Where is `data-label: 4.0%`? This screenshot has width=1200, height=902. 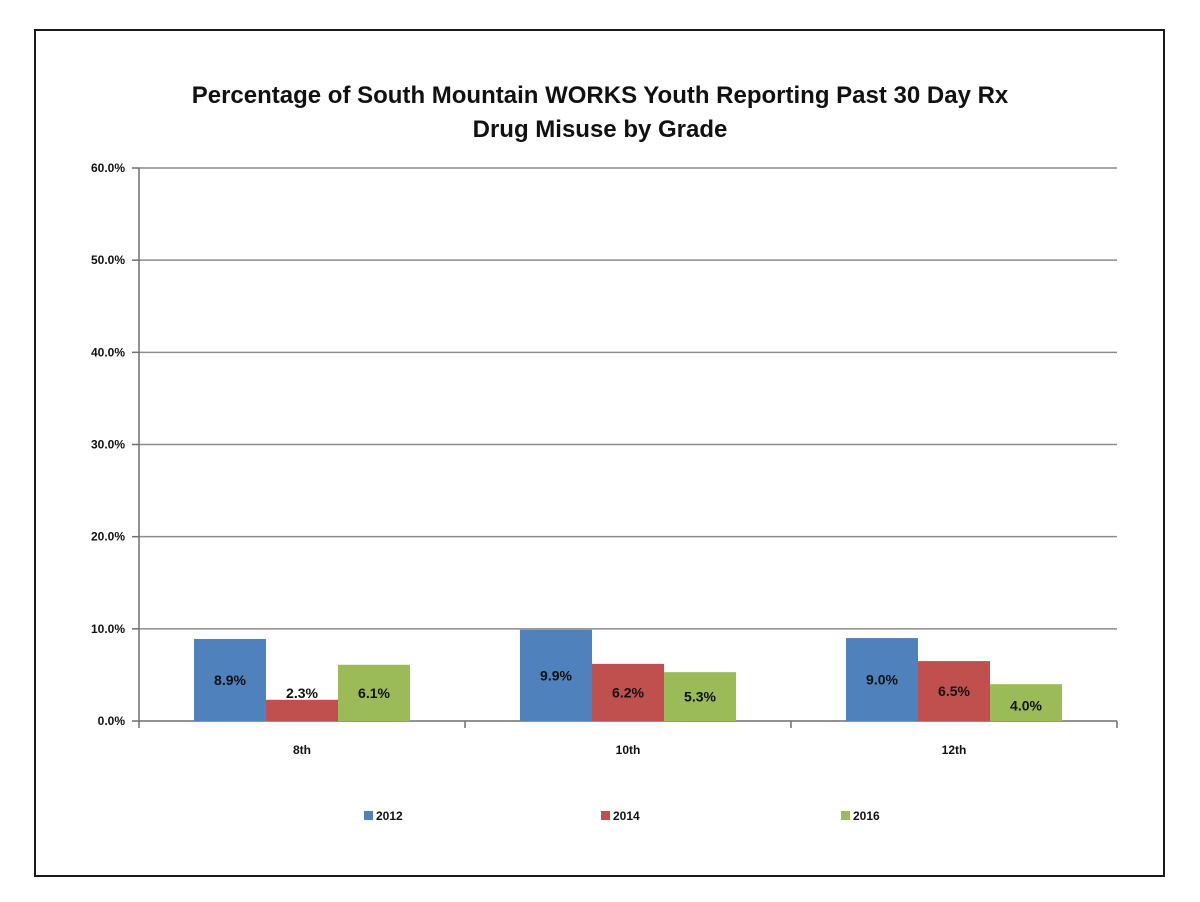 data-label: 4.0% is located at coordinates (1026, 706).